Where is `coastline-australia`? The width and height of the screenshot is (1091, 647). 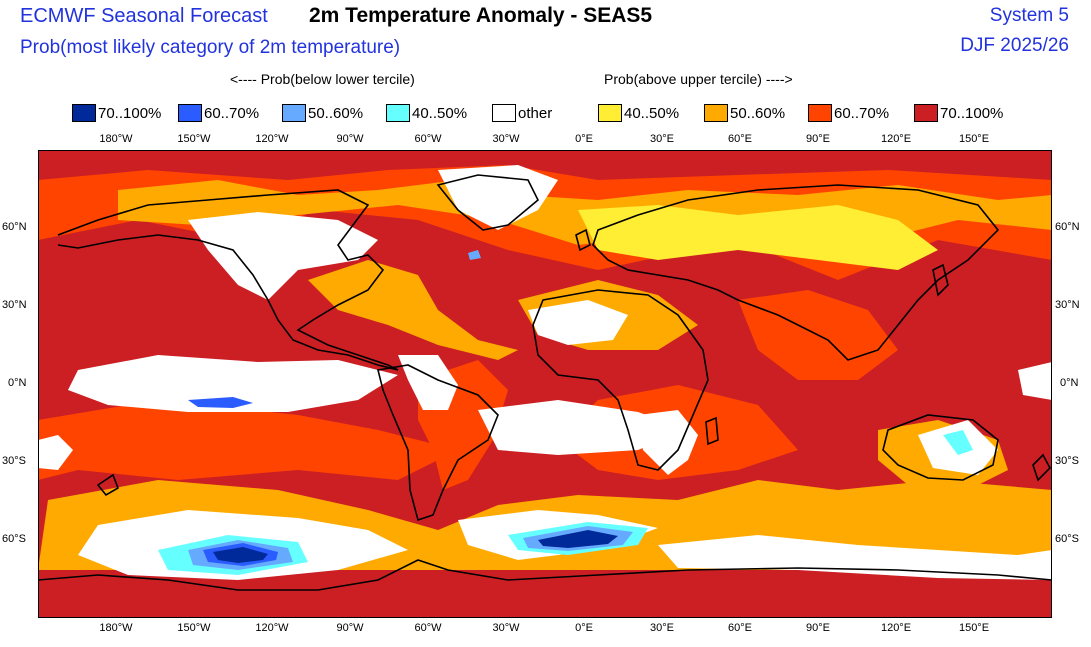
coastline-australia is located at coordinates (940, 447).